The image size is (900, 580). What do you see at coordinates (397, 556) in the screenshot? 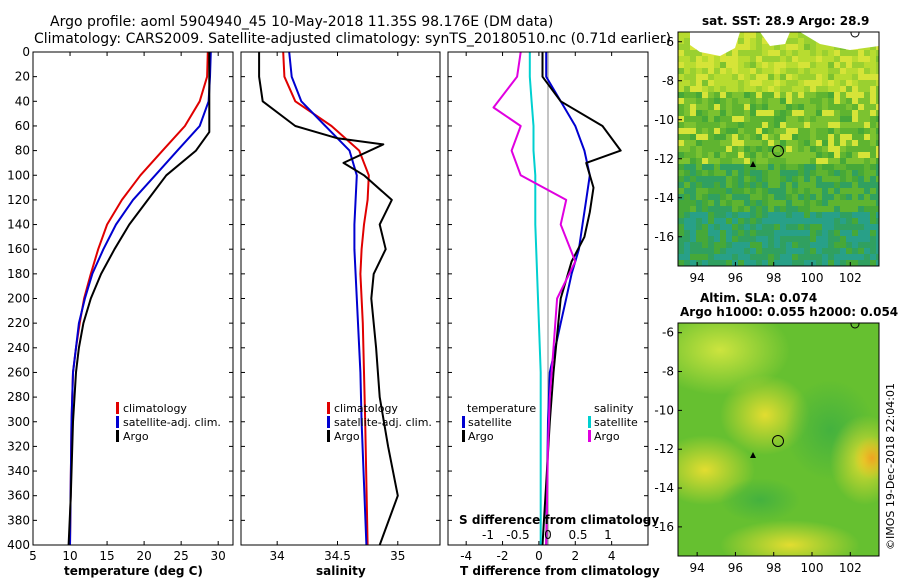
I see `x-tick-label: 35` at bounding box center [397, 556].